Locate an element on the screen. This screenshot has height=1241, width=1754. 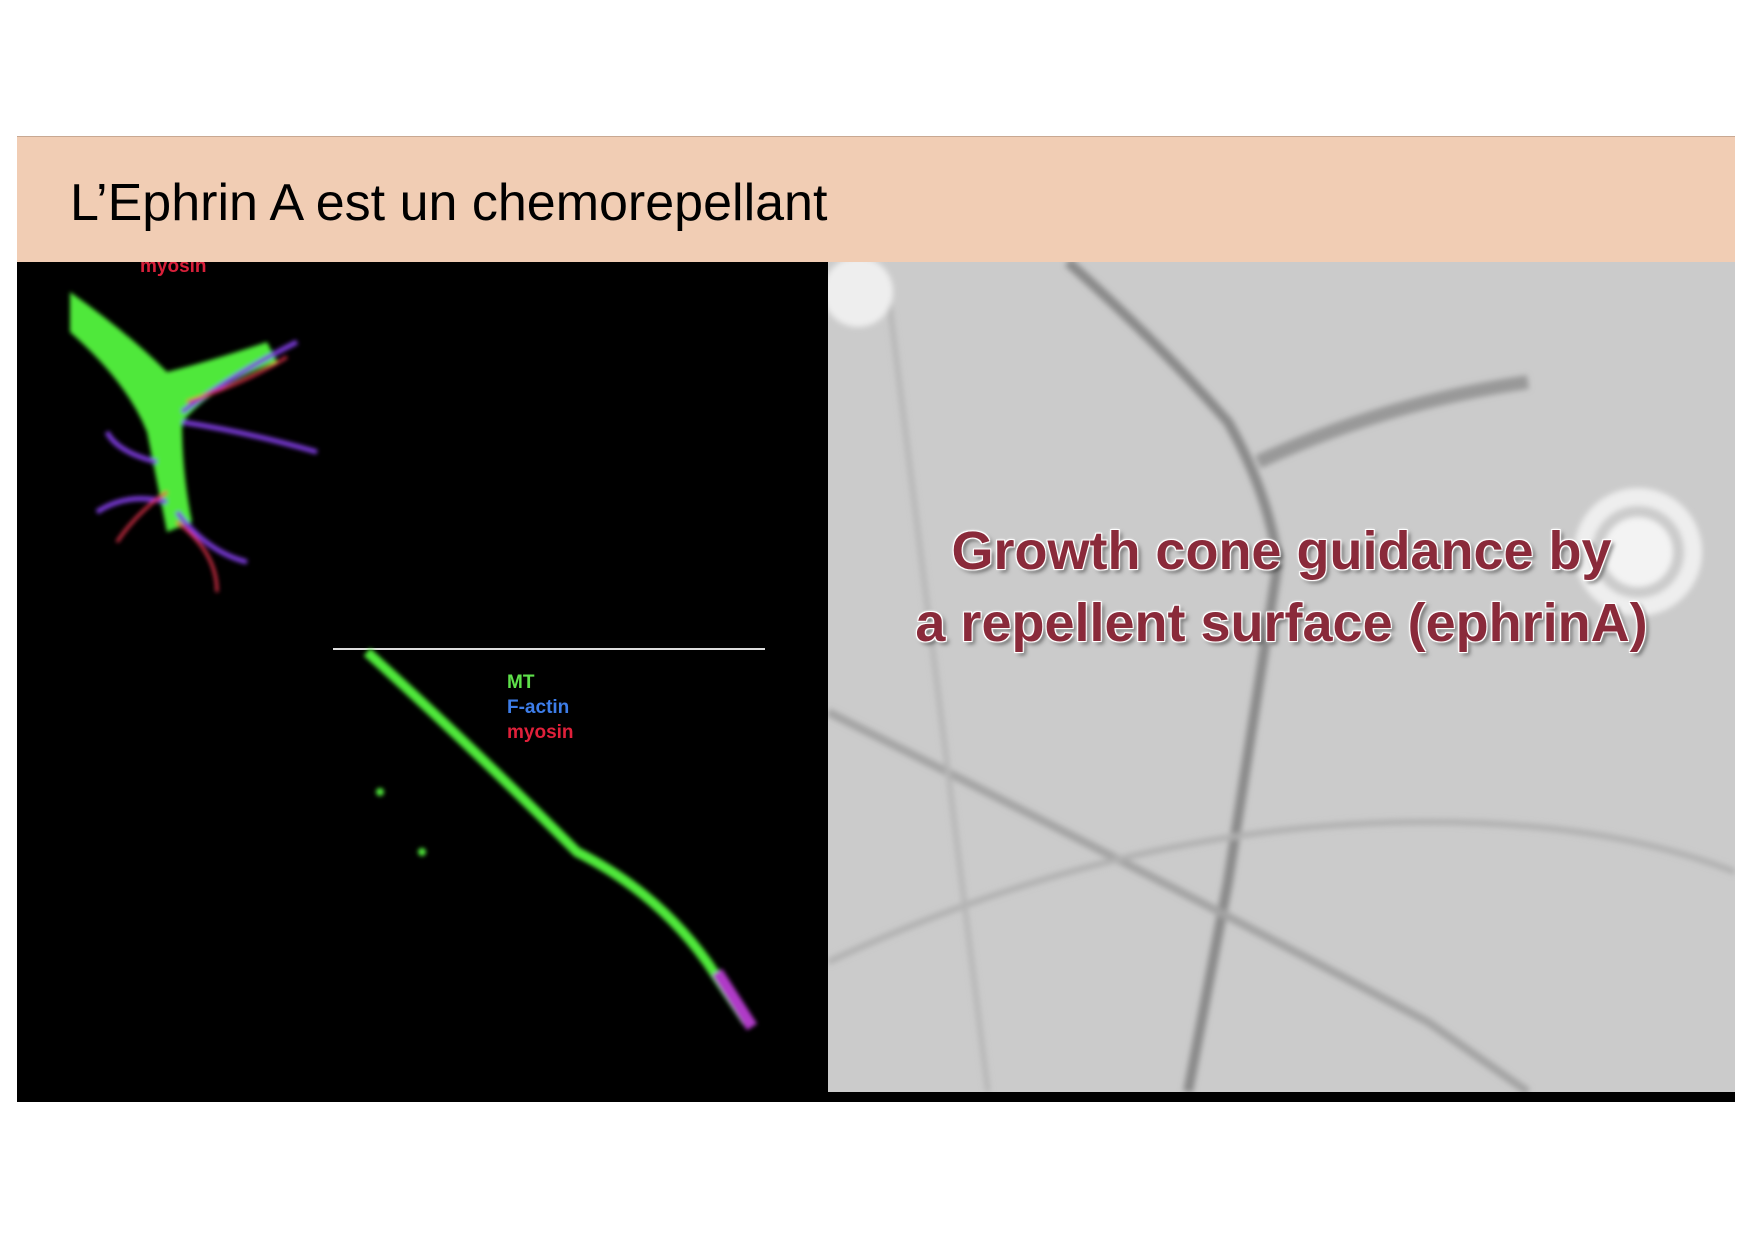
overlay-line-1: Growth cone guidance by is located at coordinates (1281, 551).